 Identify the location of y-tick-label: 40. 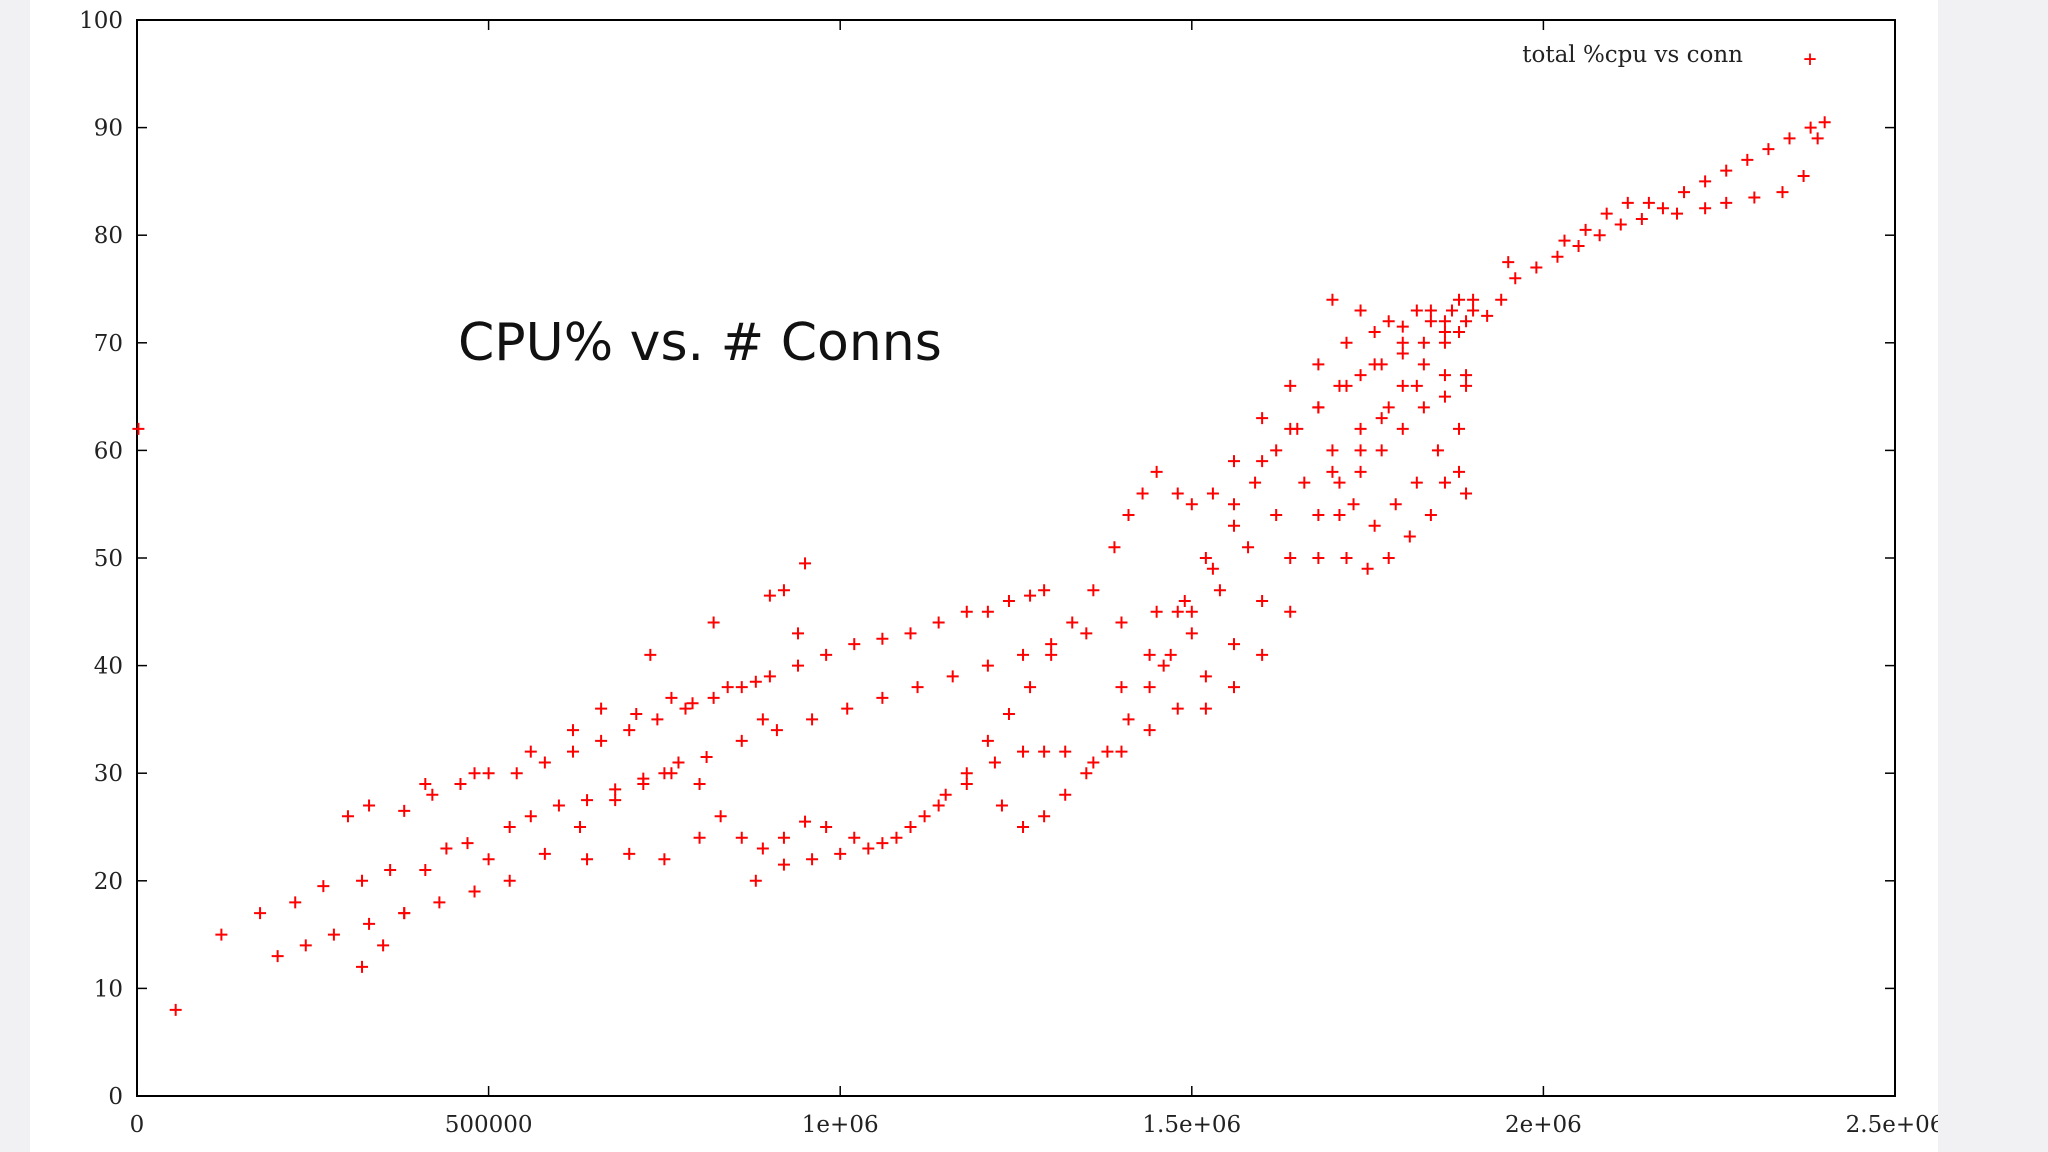
(108, 667).